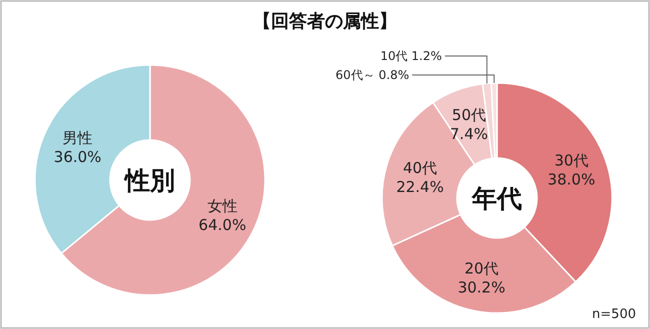 The image size is (650, 329). Describe the element at coordinates (222, 206) in the screenshot. I see `slice-label: 女性` at that location.